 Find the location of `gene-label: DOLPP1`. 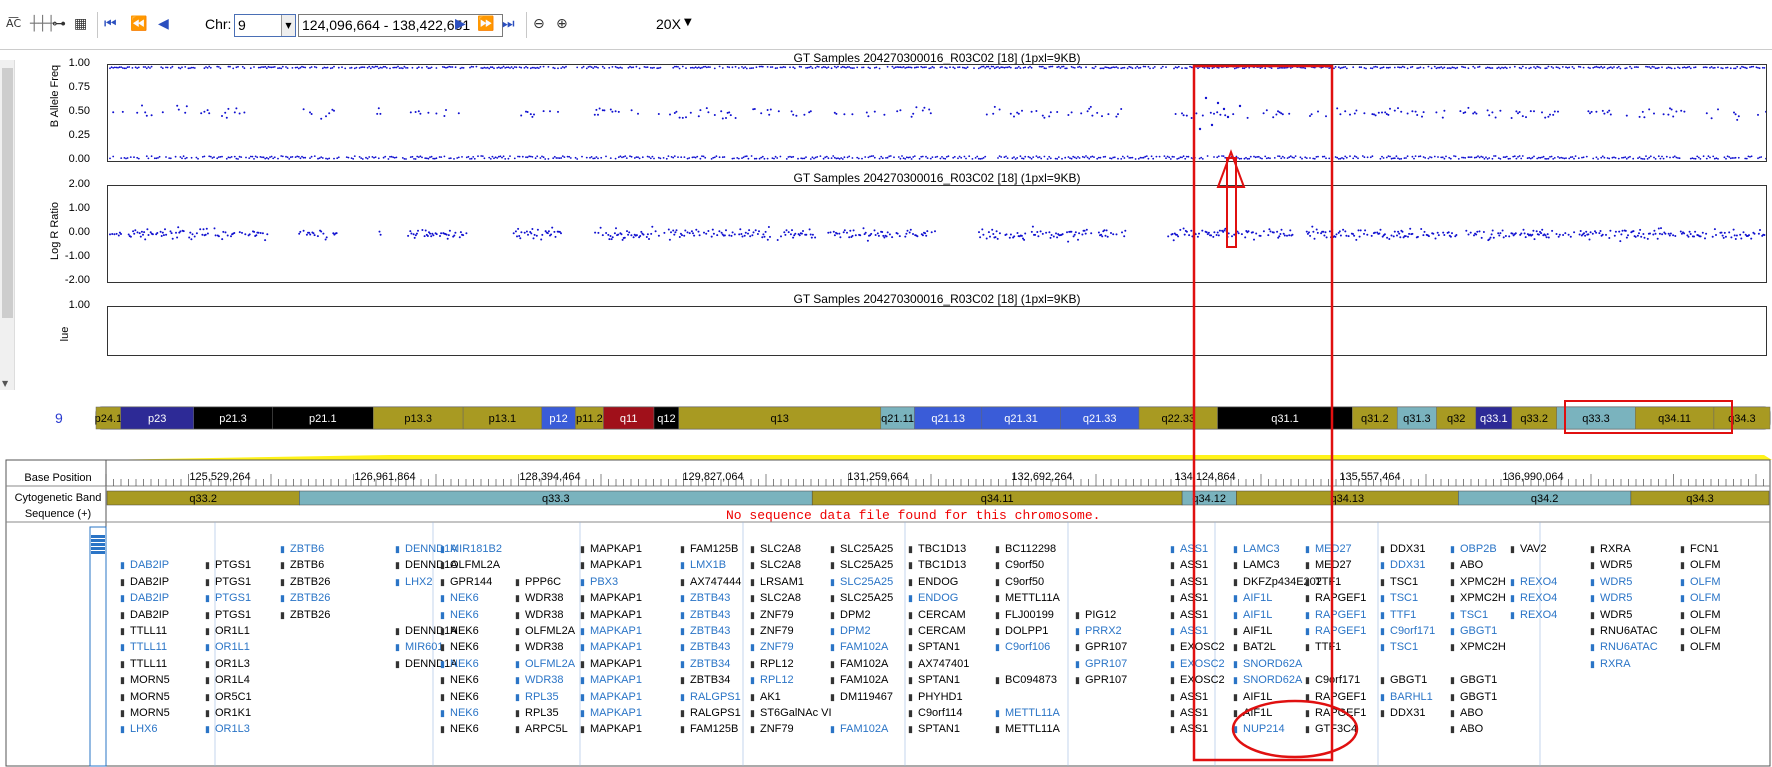

gene-label: DOLPP1 is located at coordinates (1027, 631).